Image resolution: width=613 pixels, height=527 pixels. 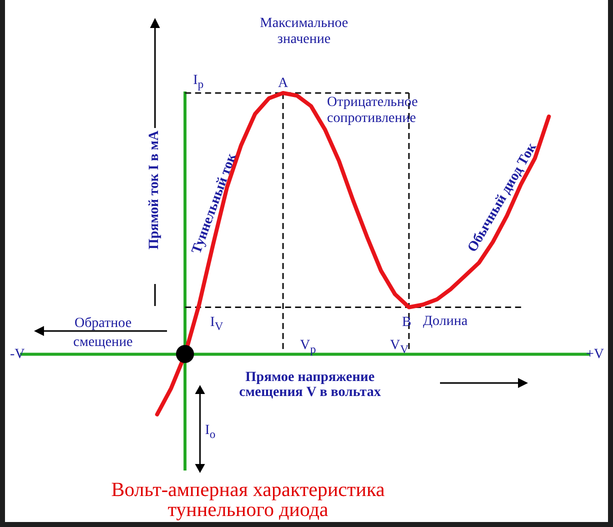 What do you see at coordinates (308, 348) in the screenshot?
I see `annotation: V$_{p}$` at bounding box center [308, 348].